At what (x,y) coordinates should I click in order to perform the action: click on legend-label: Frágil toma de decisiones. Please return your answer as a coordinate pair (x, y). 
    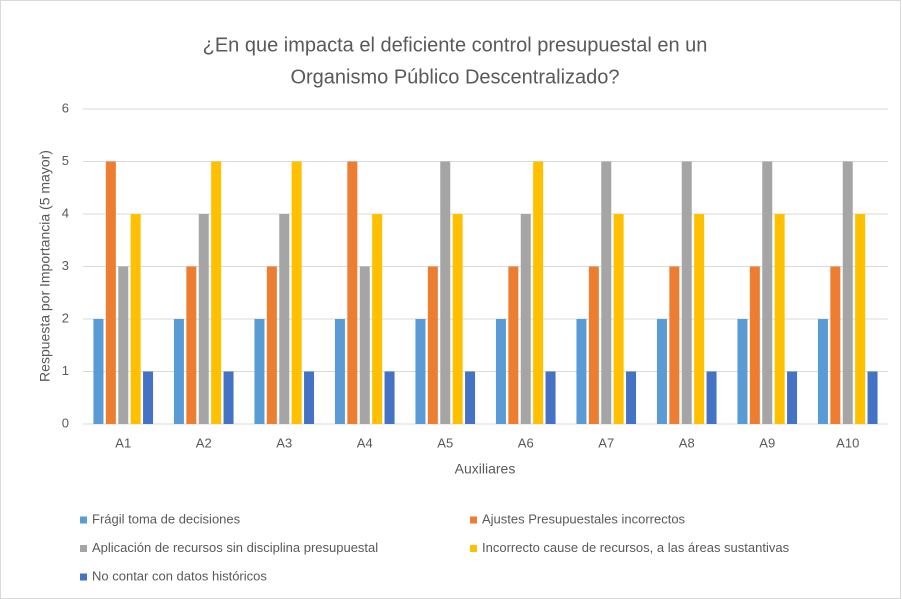
    Looking at the image, I should click on (166, 518).